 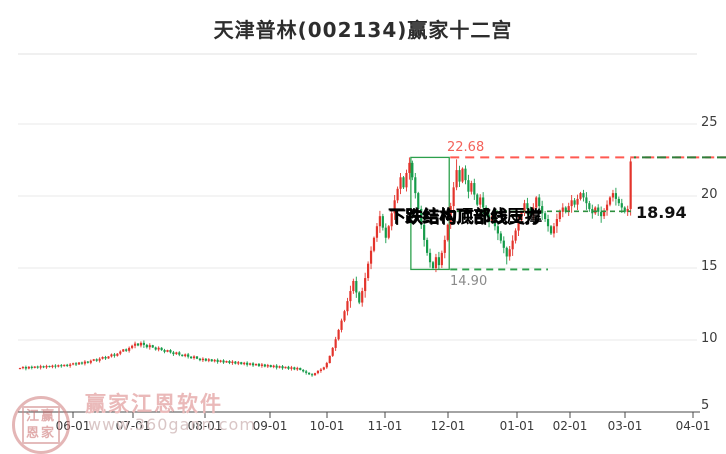 I want to click on x-tick-label: 09-01, so click(x=270, y=426).